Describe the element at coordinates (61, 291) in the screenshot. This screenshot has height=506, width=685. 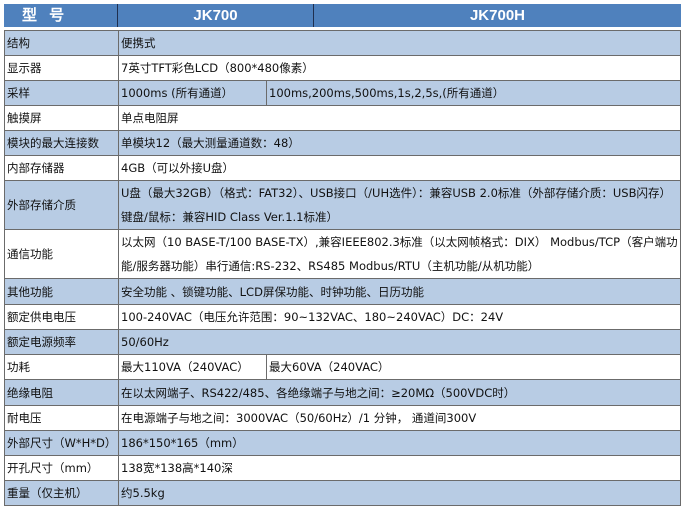
I see `row-label: 其他功能` at that location.